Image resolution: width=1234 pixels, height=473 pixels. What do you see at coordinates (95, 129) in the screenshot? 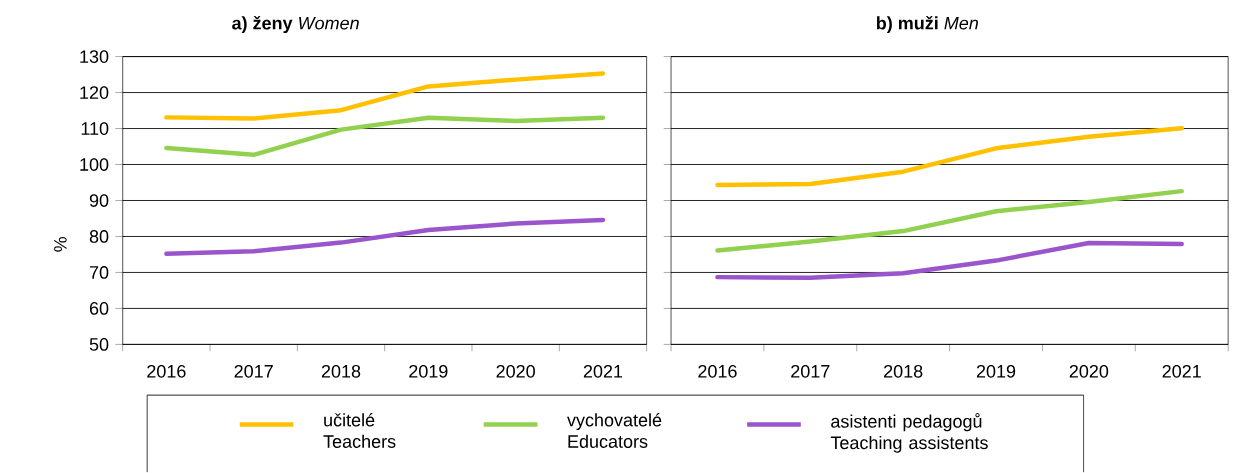
I see `y-tick-label: 110` at bounding box center [95, 129].